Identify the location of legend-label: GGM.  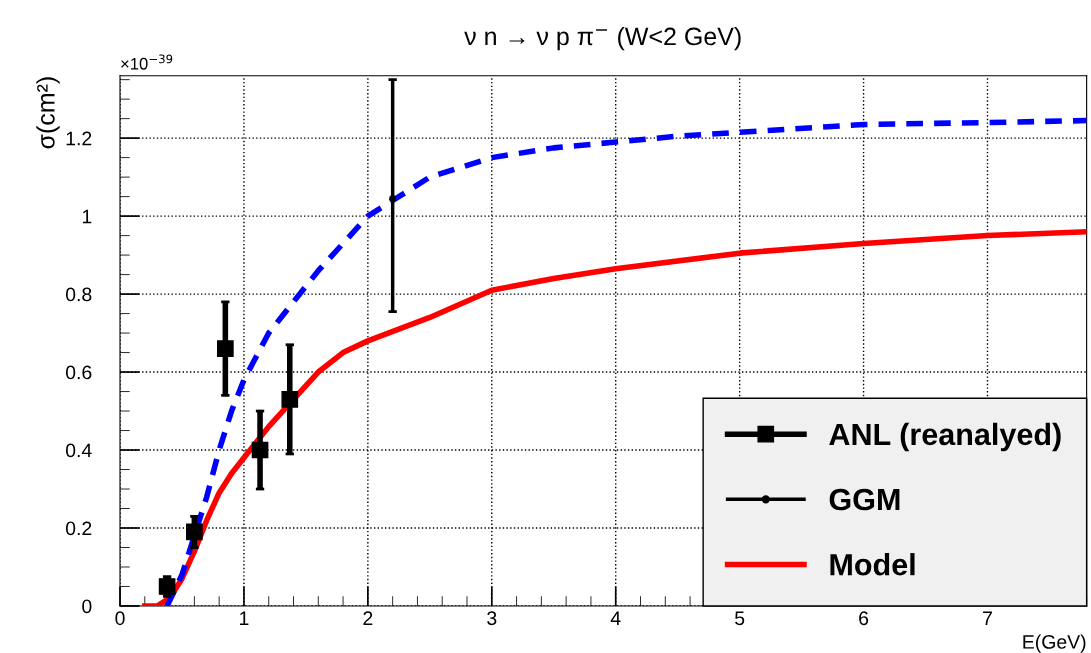
(864, 499).